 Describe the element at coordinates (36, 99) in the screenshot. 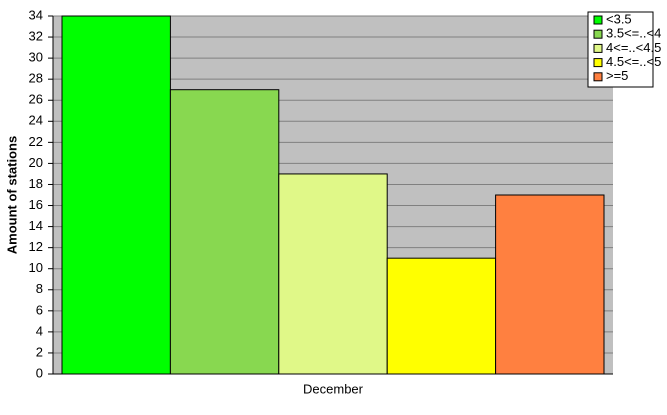

I see `y-tick-label: 26` at that location.